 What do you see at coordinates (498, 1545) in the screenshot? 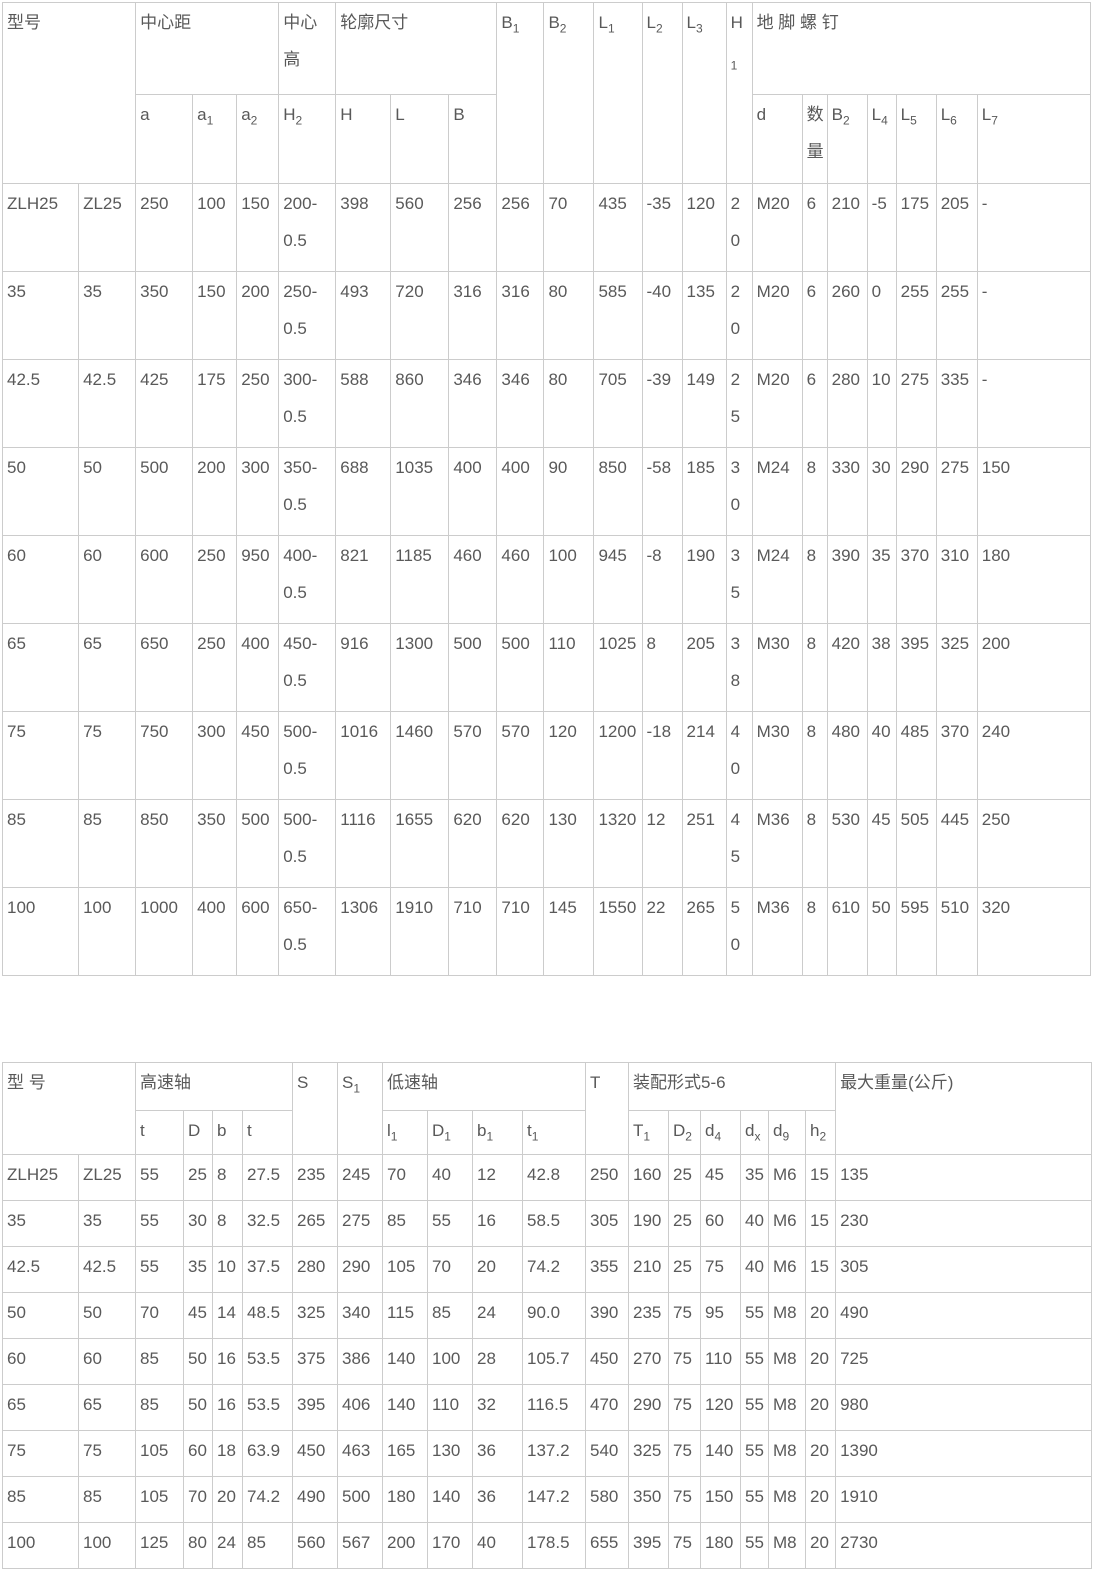
I see `table-cell: 40` at bounding box center [498, 1545].